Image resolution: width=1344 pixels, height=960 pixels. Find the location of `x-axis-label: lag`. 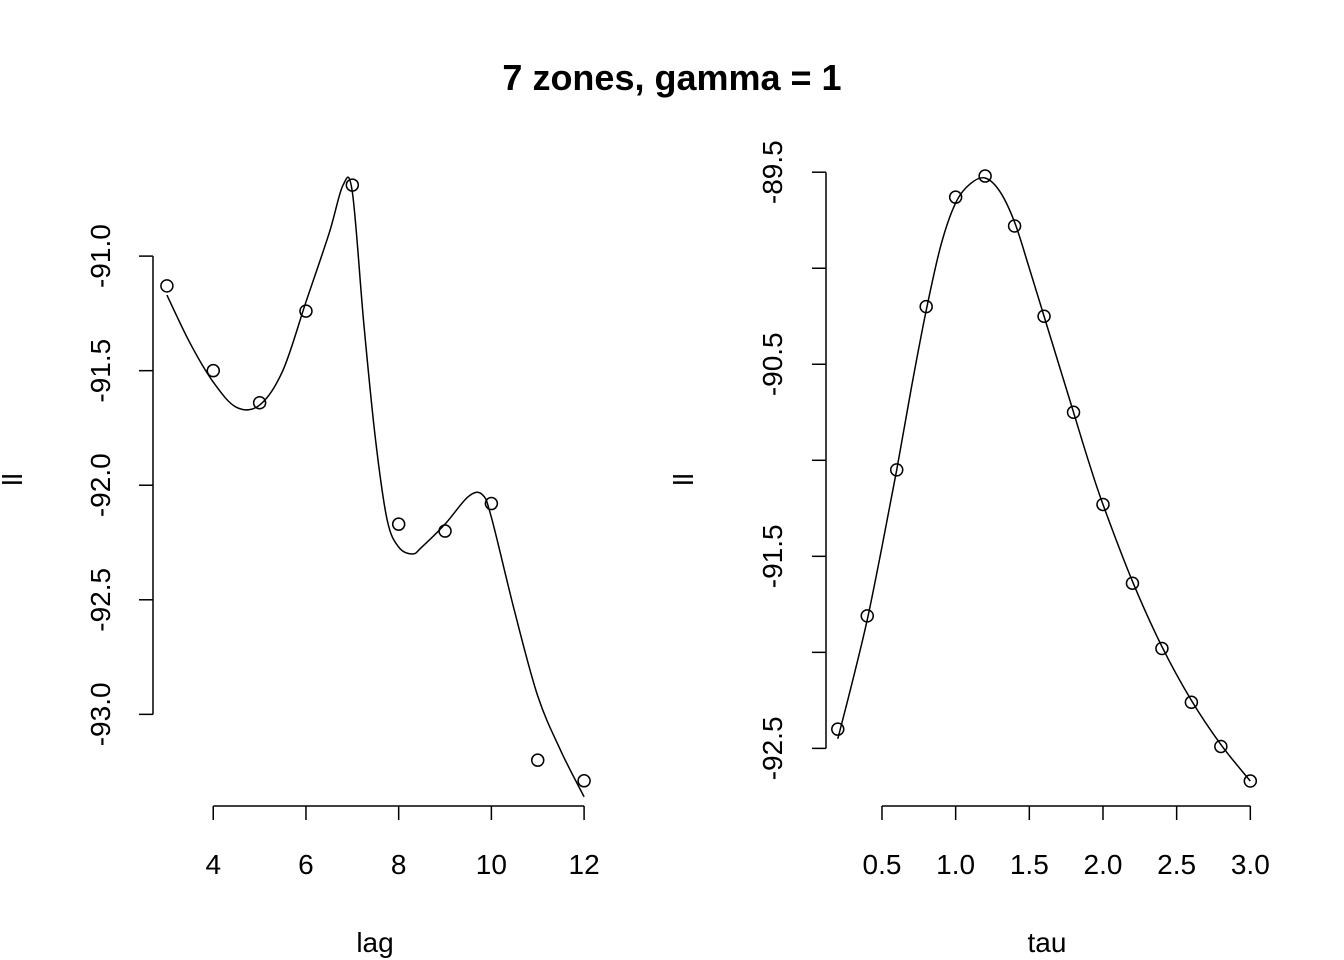

x-axis-label: lag is located at coordinates (374, 942).